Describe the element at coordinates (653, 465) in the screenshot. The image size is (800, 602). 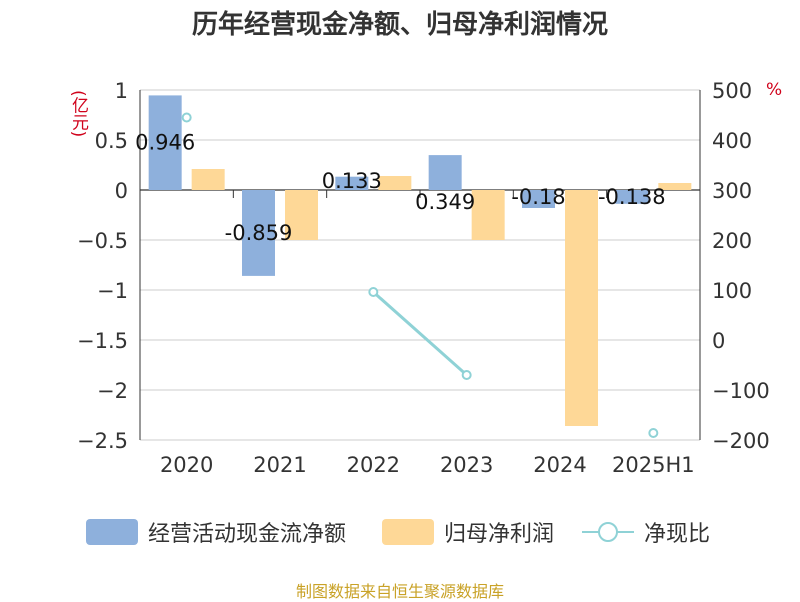
I see `x-tick-label: 2025H1` at that location.